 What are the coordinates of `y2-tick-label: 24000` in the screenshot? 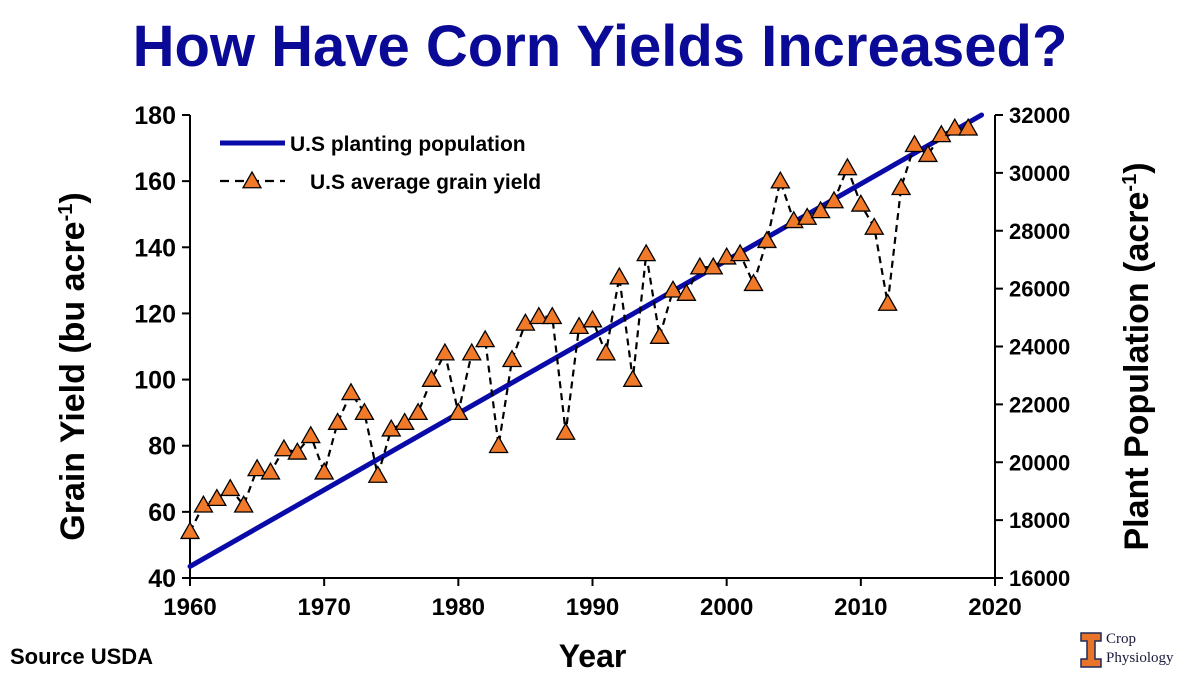 It's located at (1039, 347).